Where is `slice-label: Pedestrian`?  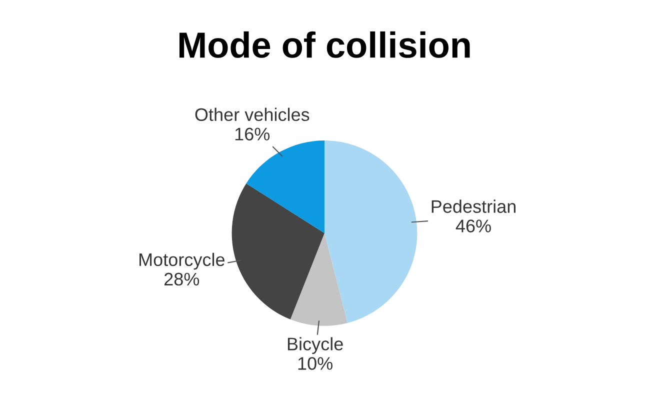 slice-label: Pedestrian is located at coordinates (474, 206).